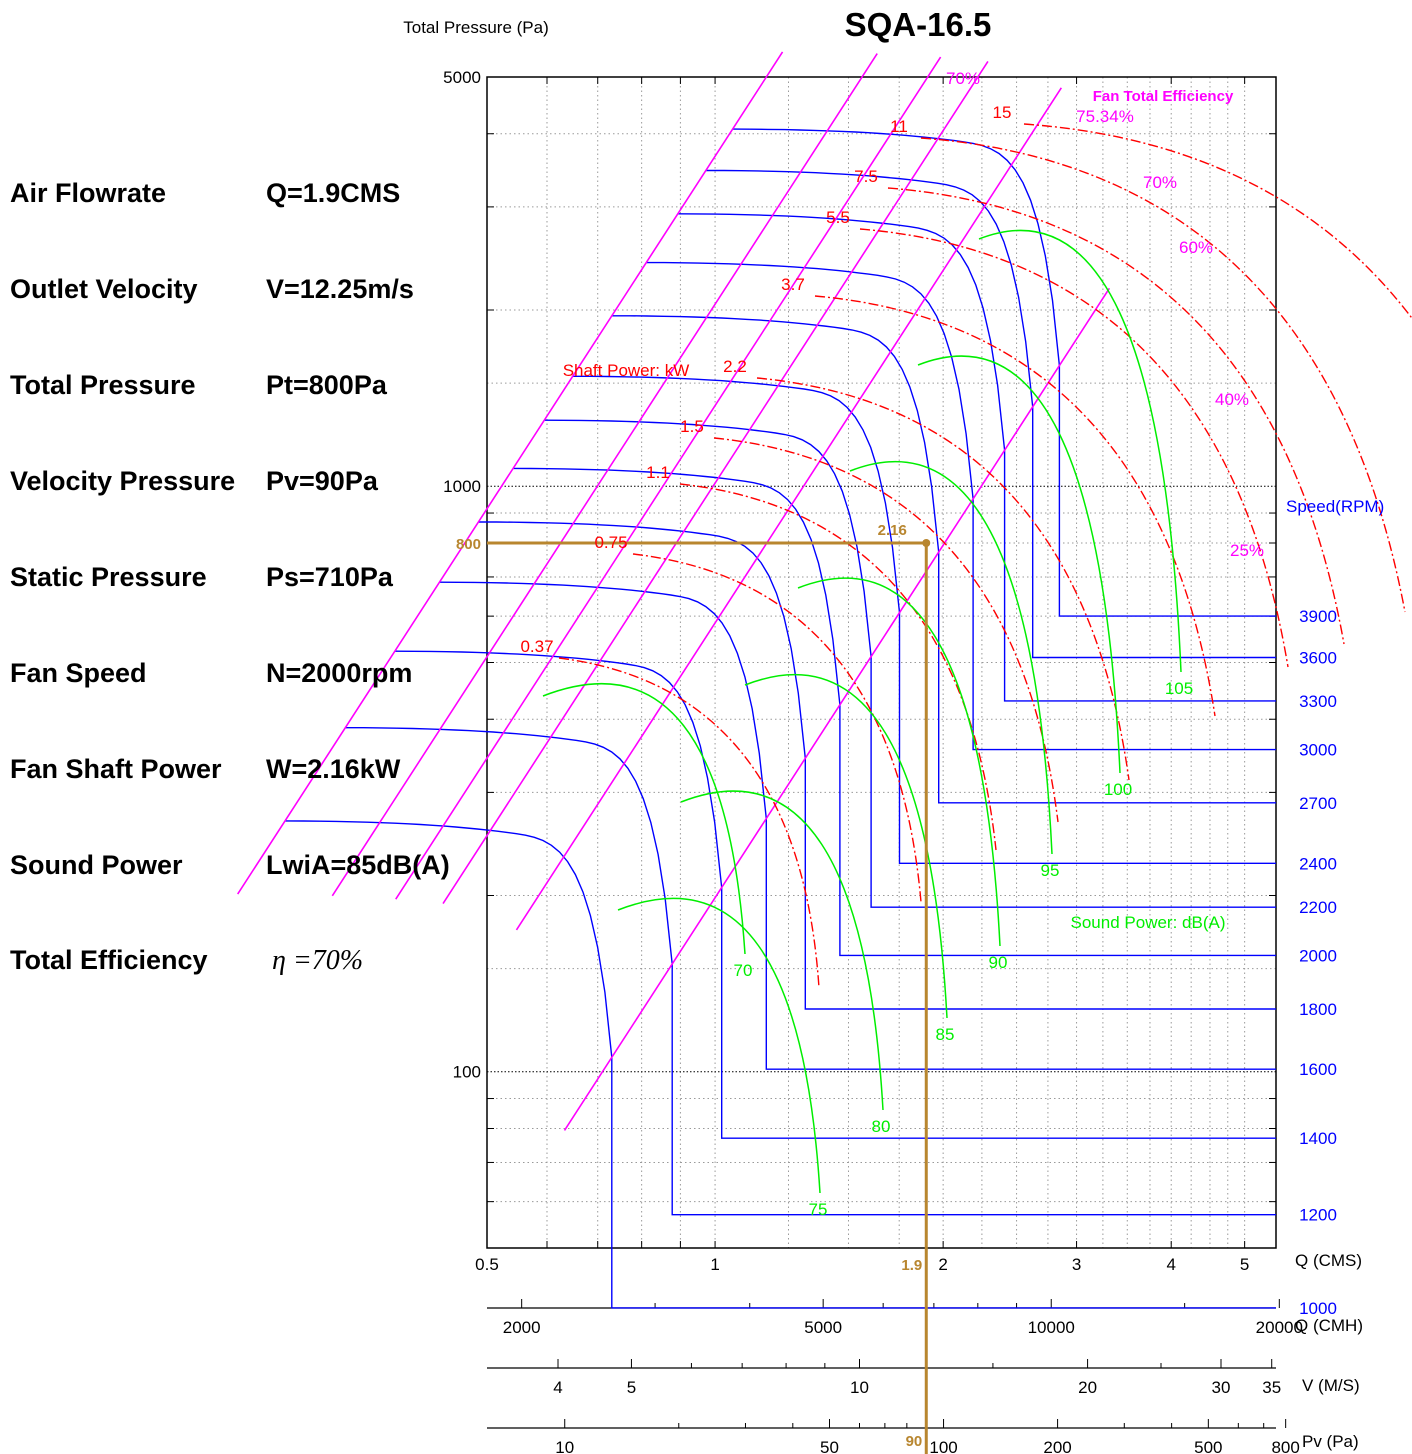 The width and height of the screenshot is (1412, 1454). I want to click on spec-value: η =70%, so click(317, 960).